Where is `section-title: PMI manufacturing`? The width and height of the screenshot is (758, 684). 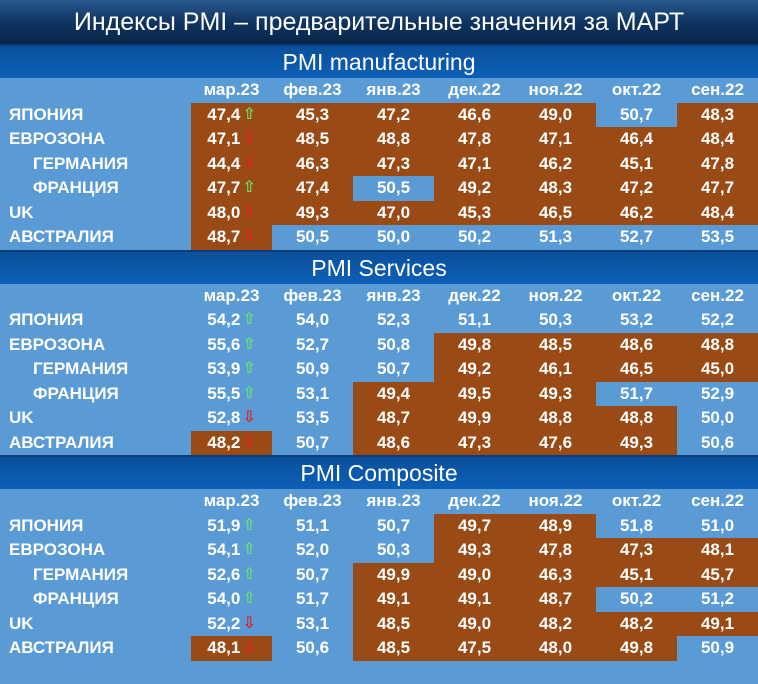
section-title: PMI manufacturing is located at coordinates (379, 61).